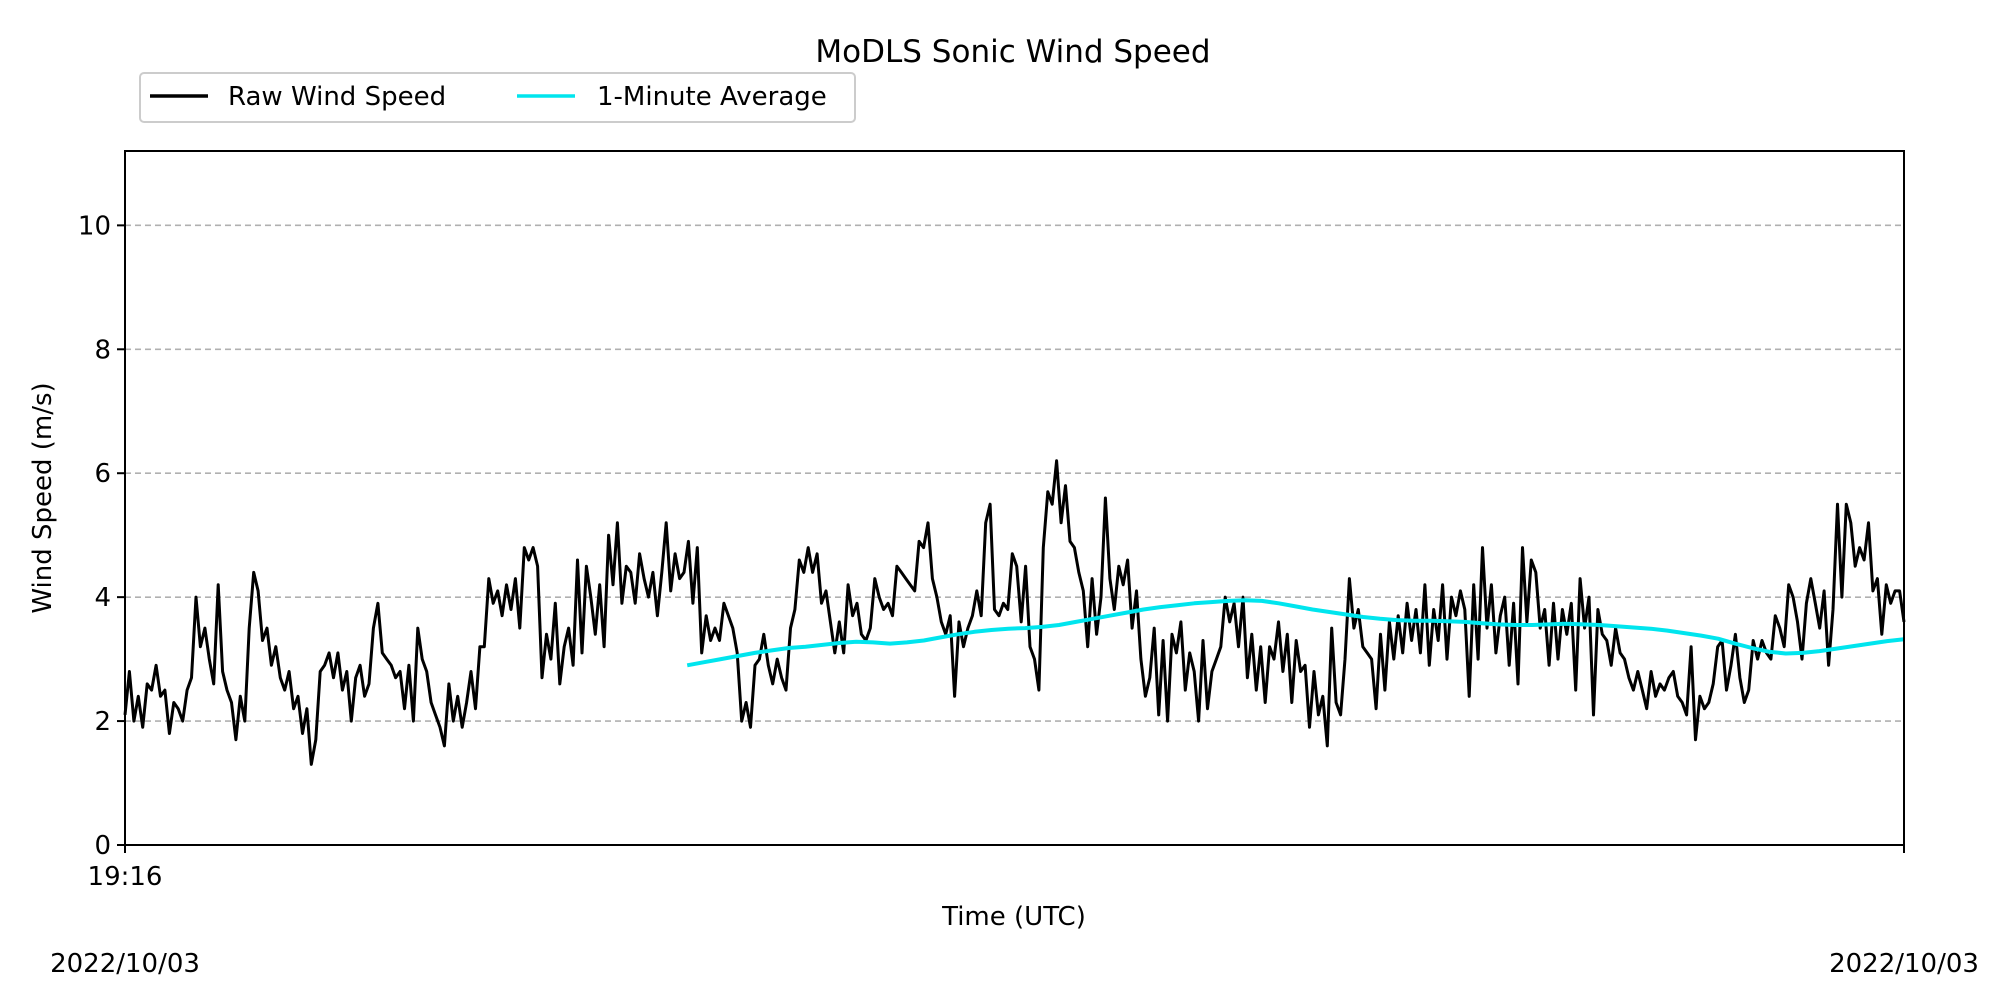  Describe the element at coordinates (1295, 633) in the screenshot. I see `series-1-minute-average-line` at that location.